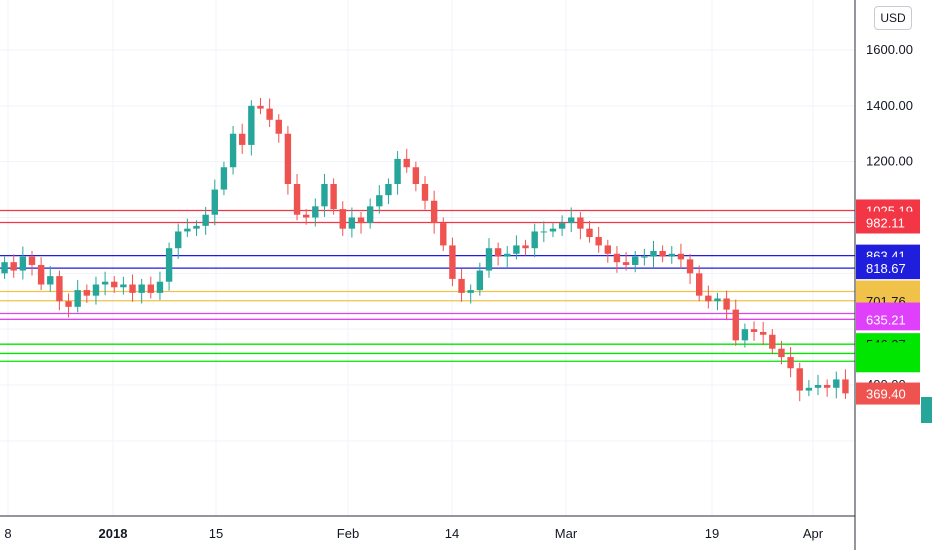 Image resolution: width=932 pixels, height=550 pixels. What do you see at coordinates (413, 533) in the screenshot?
I see `time-axis: 8 2018 15 Feb 14 Mar 19 Apr` at bounding box center [413, 533].